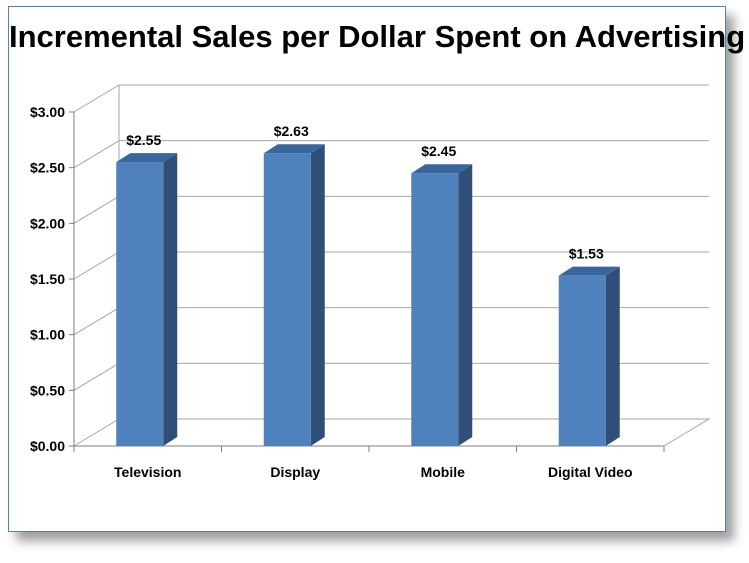 The image size is (749, 563). I want to click on data-label: $2.63, so click(291, 131).